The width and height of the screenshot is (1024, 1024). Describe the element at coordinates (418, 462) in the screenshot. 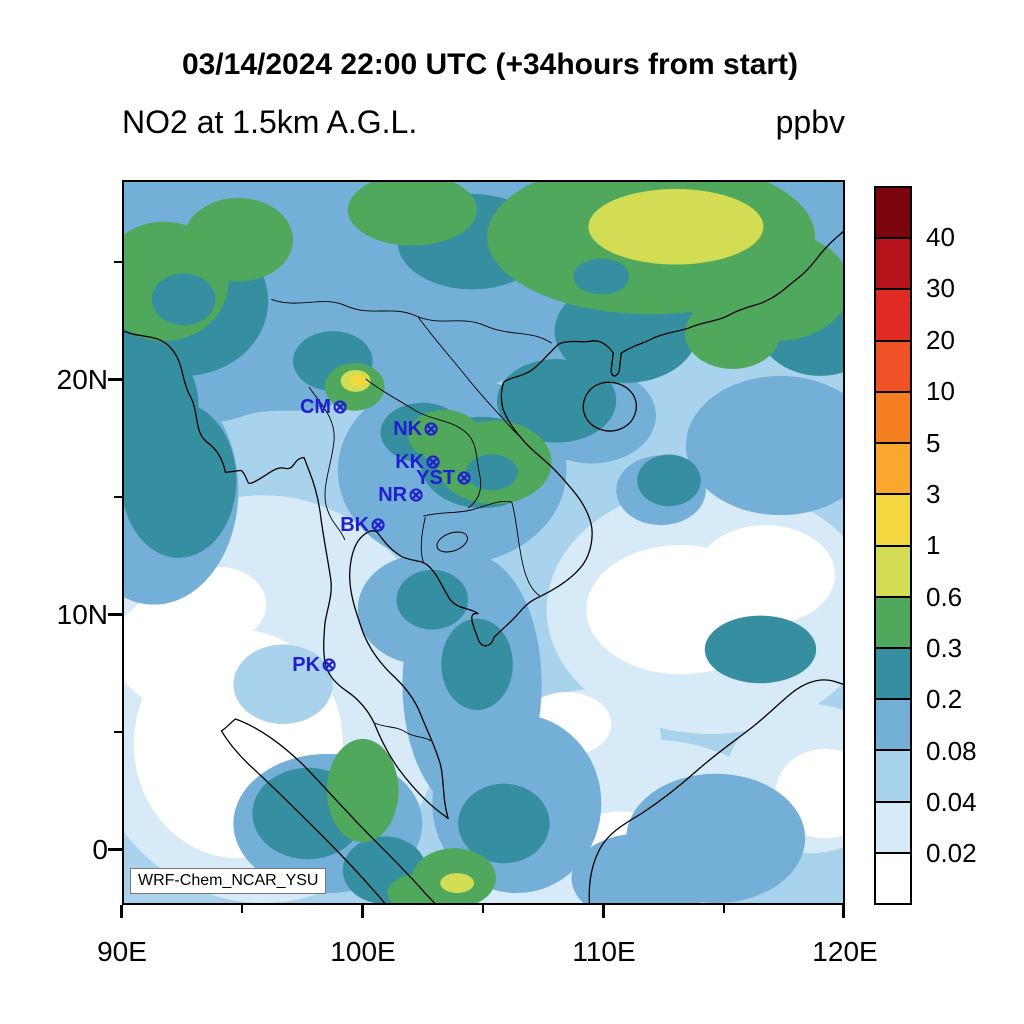

I see `station-marker-kk: KK⊗` at that location.